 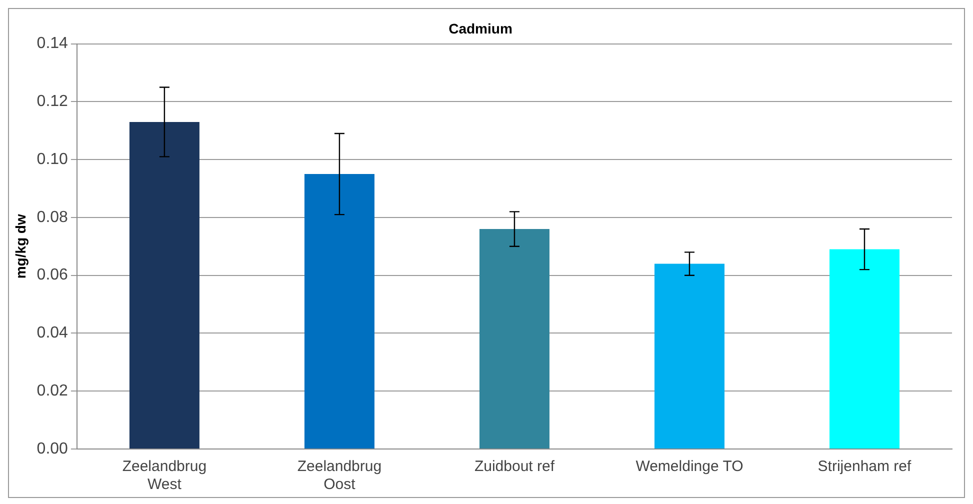 I want to click on y-tick-label: 0.08, so click(x=52, y=217).